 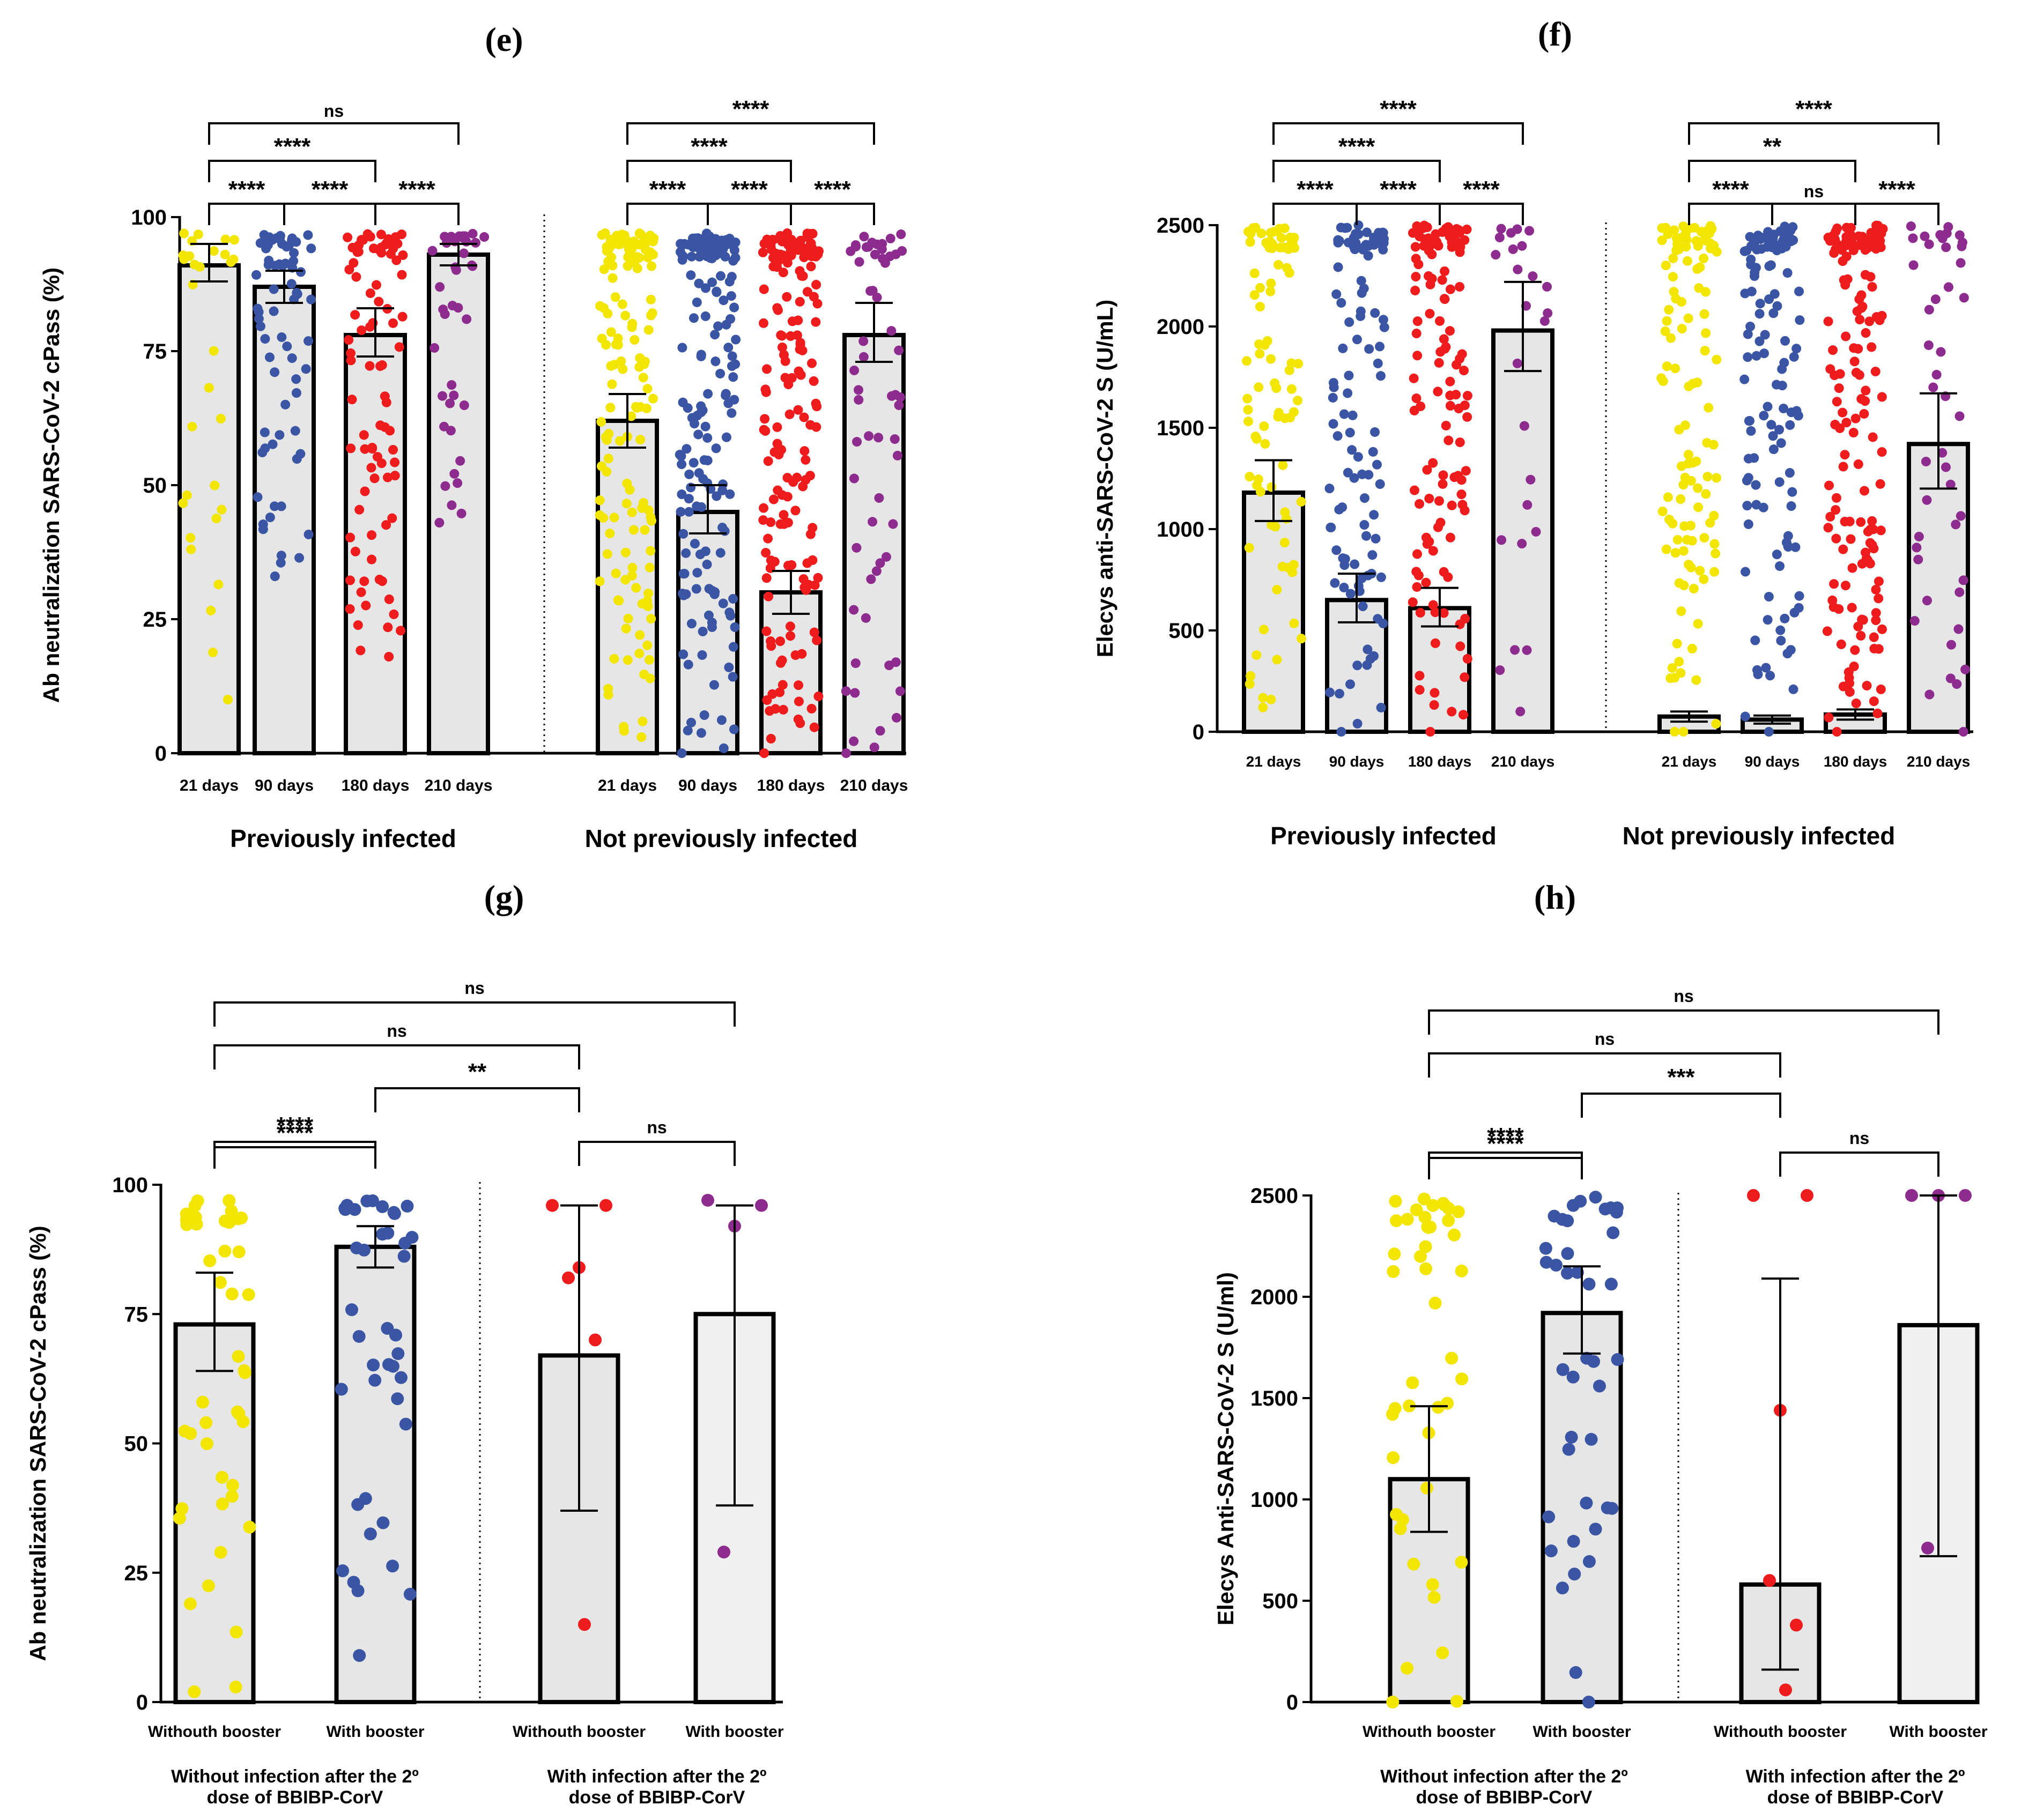 I want to click on y-tick-label: 75, so click(x=155, y=351).